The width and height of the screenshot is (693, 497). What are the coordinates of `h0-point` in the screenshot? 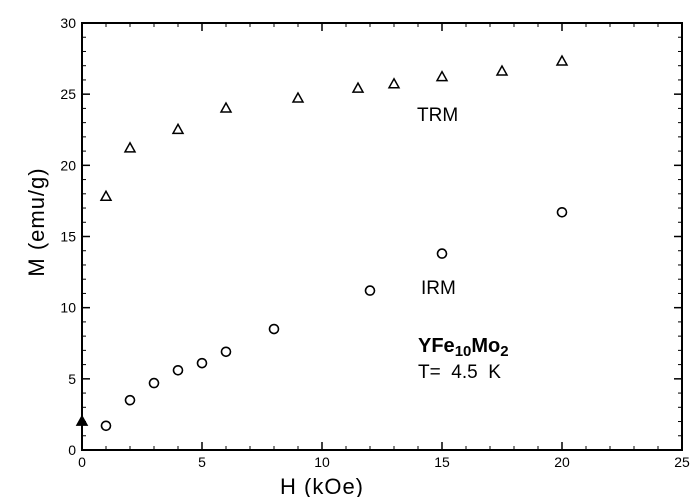 It's located at (82, 420).